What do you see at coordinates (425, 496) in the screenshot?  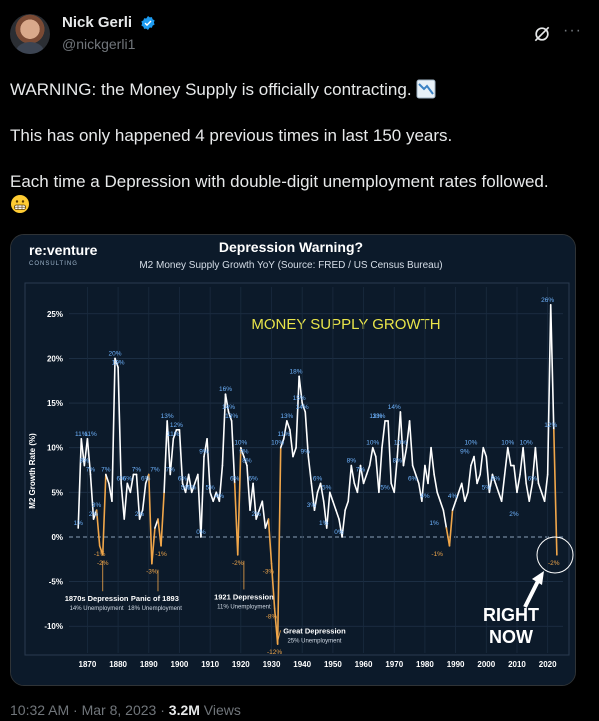 I see `point-label: 4%` at bounding box center [425, 496].